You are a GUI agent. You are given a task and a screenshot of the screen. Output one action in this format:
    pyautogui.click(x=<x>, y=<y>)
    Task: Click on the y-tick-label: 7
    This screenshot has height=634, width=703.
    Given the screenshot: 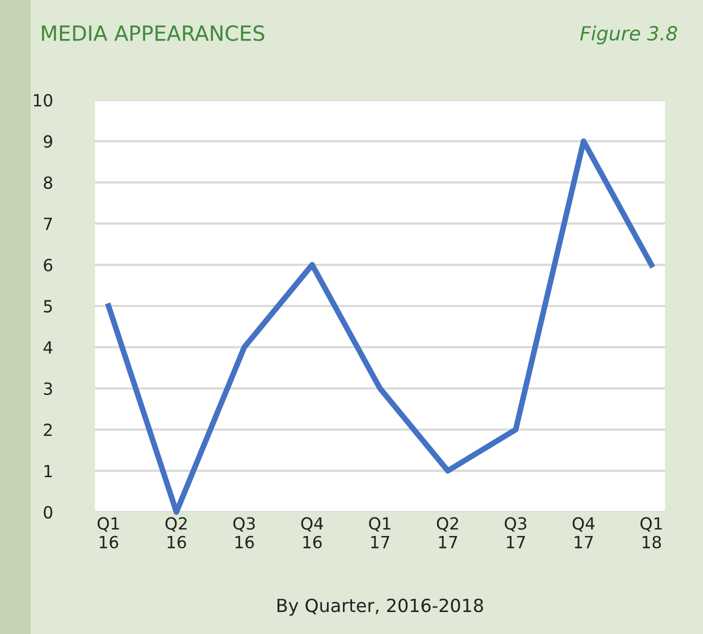 What is the action you would take?
    pyautogui.click(x=48, y=224)
    